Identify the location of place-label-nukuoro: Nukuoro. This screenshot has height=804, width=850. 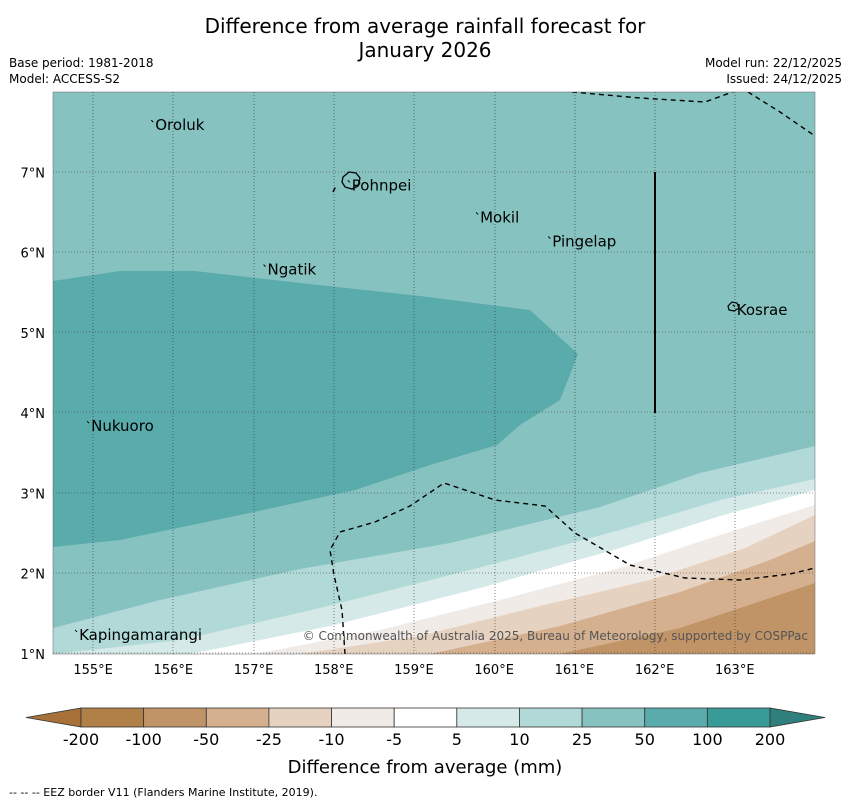
(122, 426).